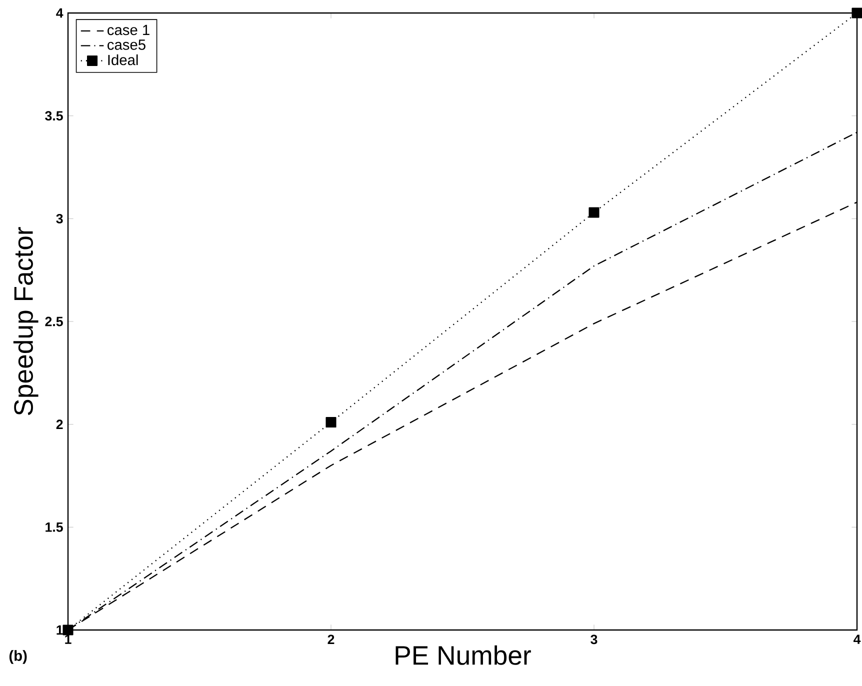 The image size is (862, 686). Describe the element at coordinates (59, 630) in the screenshot. I see `y-tick-label: 1` at that location.